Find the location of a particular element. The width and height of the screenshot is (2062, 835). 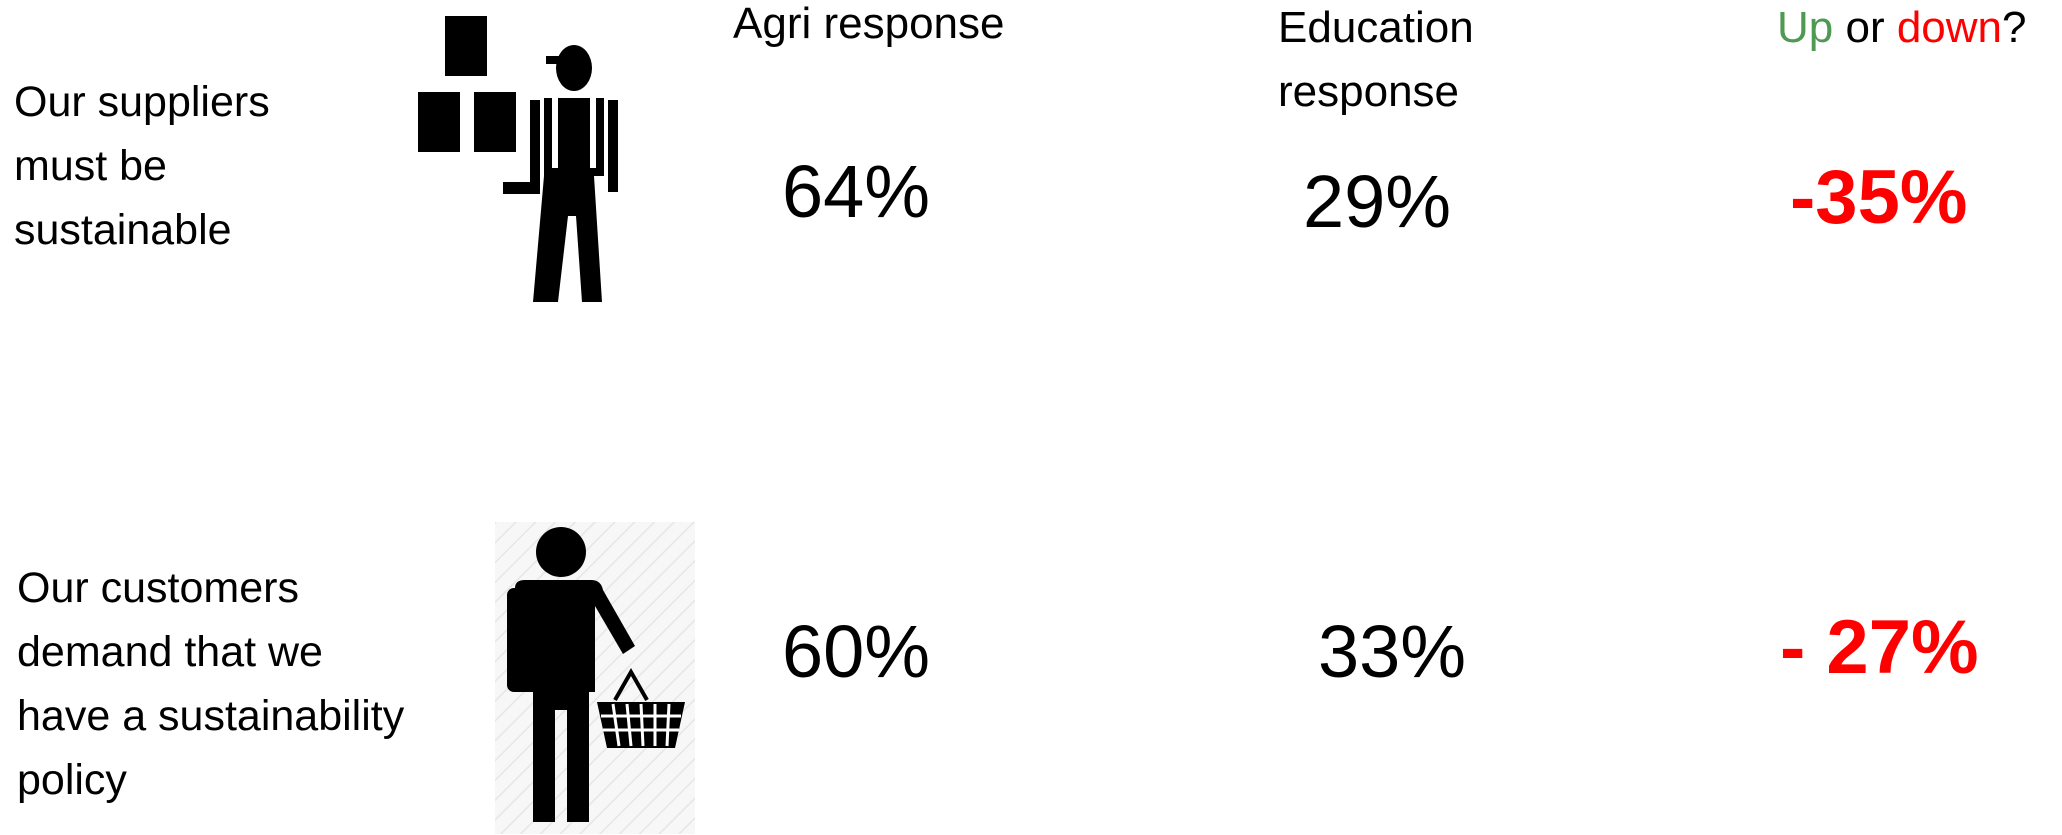

header-education-line-2: response is located at coordinates (1369, 91).